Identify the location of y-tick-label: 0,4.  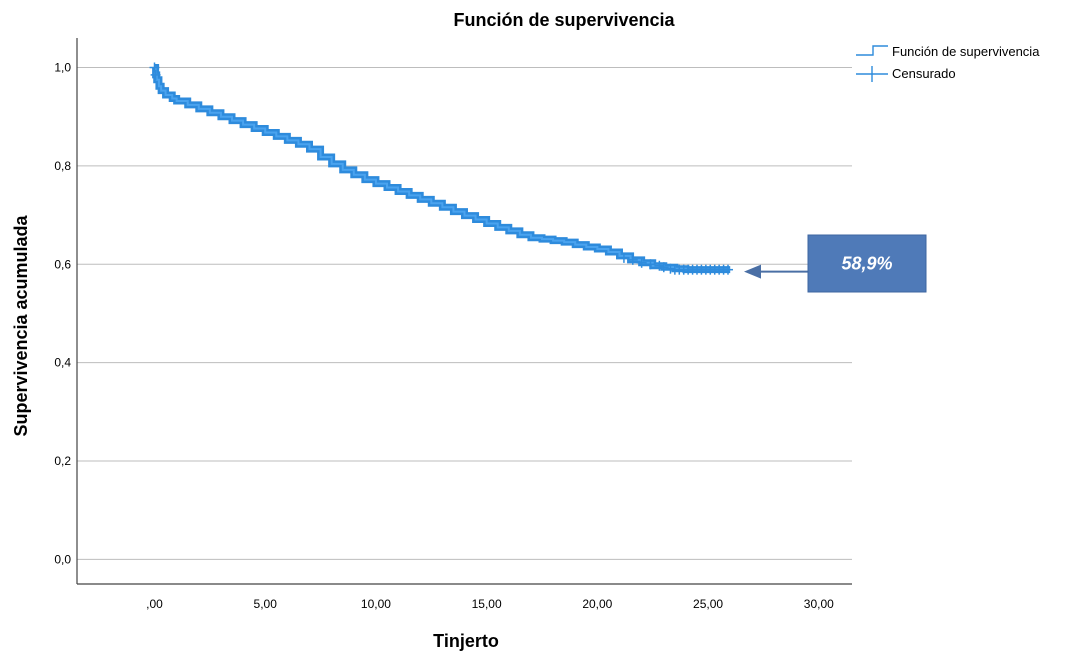
(62, 363).